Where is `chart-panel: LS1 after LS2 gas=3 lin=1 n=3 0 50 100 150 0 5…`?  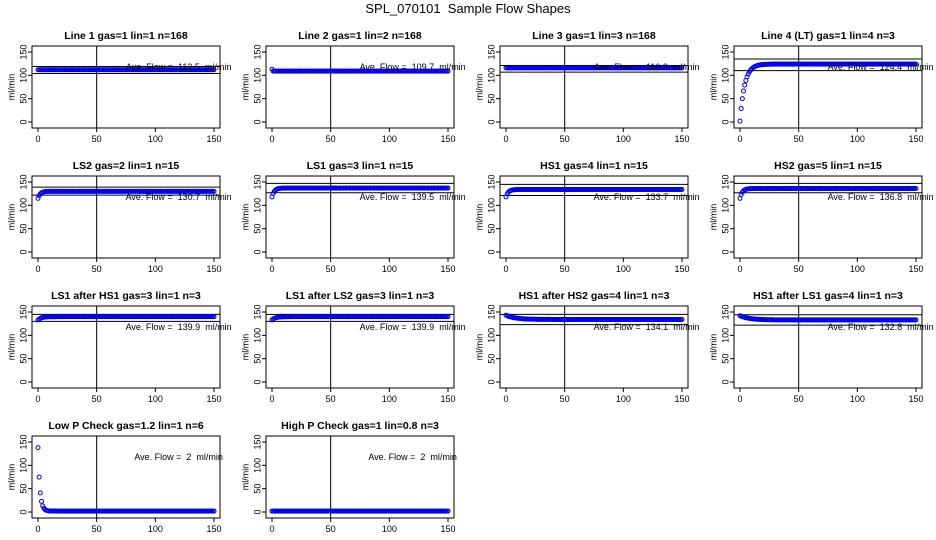 chart-panel: LS1 after LS2 gas=3 lin=1 n=3 0 50 100 150 0 5… is located at coordinates (352, 347).